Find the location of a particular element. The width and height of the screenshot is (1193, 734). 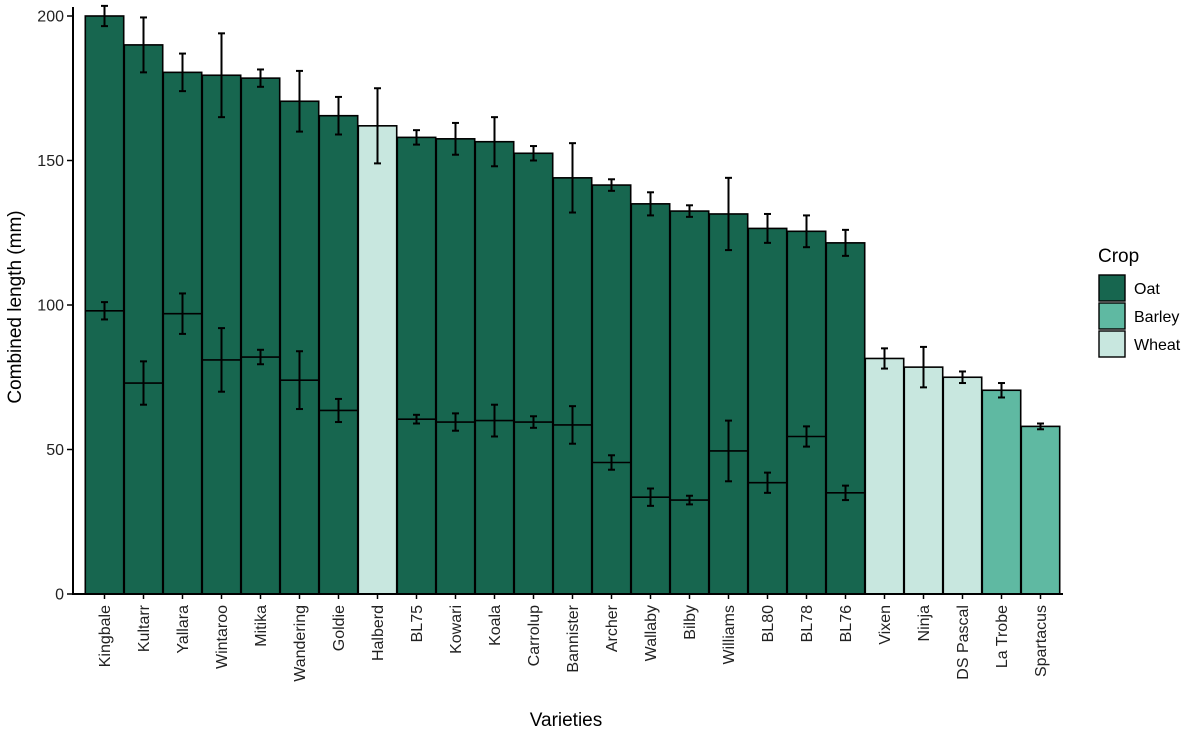

x-tick-label-15: Bilby is located at coordinates (690, 622).